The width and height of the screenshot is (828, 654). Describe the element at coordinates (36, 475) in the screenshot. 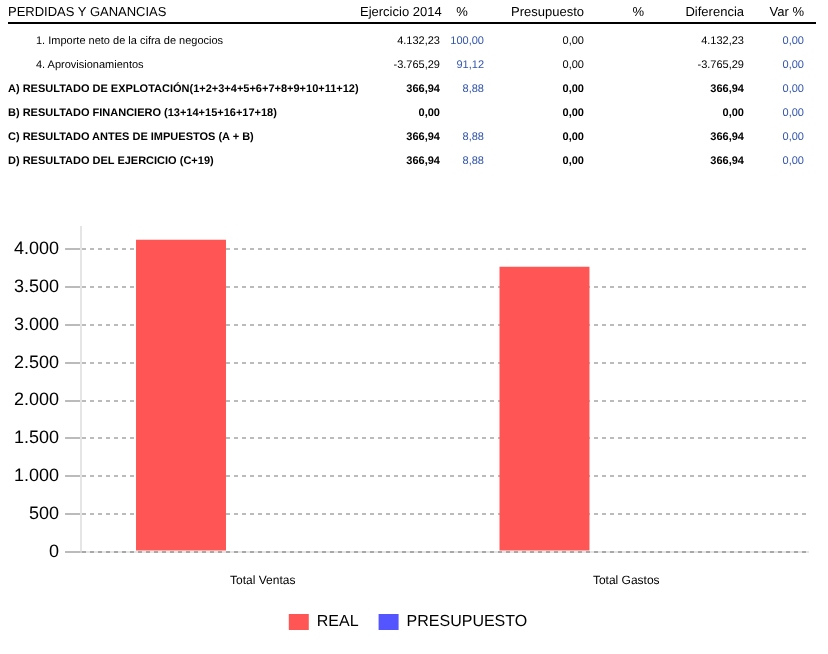

I see `y-tick-label: 1.000` at that location.